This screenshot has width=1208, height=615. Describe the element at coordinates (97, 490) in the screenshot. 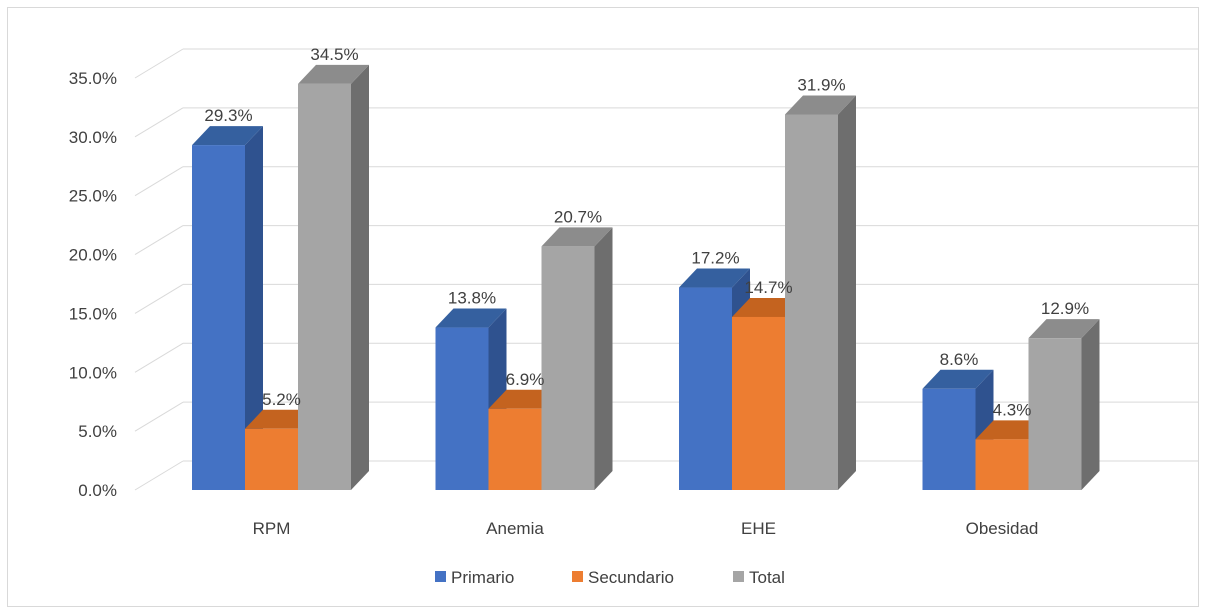

I see `y-tick-label: 0.0%` at that location.